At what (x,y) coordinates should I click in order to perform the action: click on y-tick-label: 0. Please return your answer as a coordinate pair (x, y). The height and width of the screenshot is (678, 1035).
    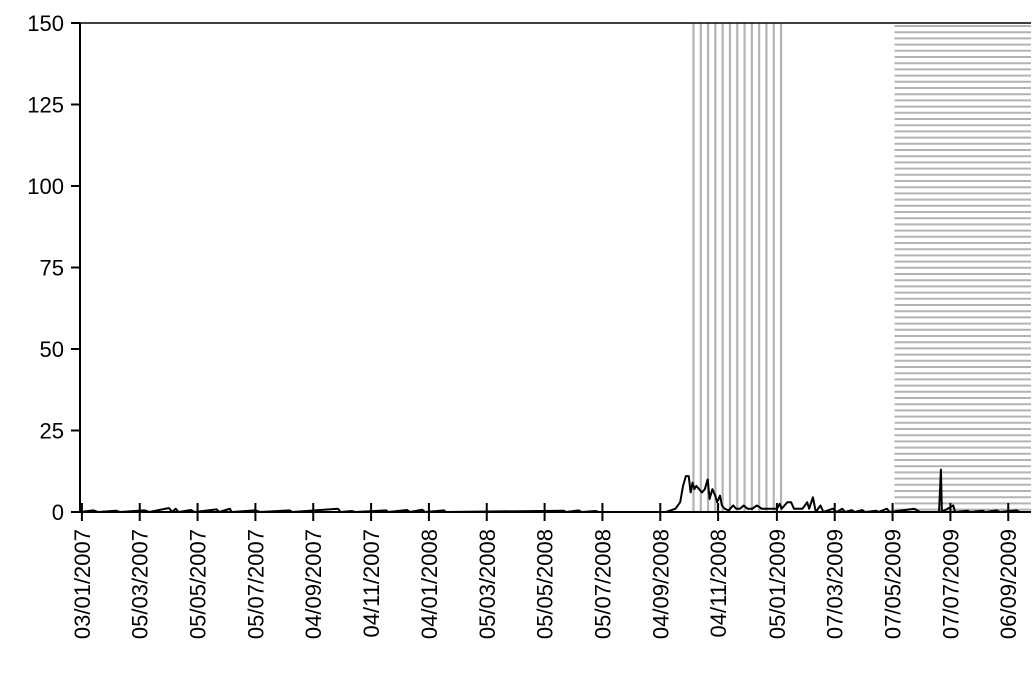
    Looking at the image, I should click on (58, 512).